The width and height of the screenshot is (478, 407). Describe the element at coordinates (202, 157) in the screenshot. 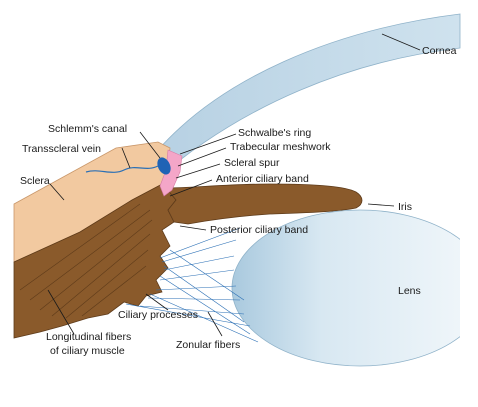

I see `trabecular-meshwork-pointer` at that location.